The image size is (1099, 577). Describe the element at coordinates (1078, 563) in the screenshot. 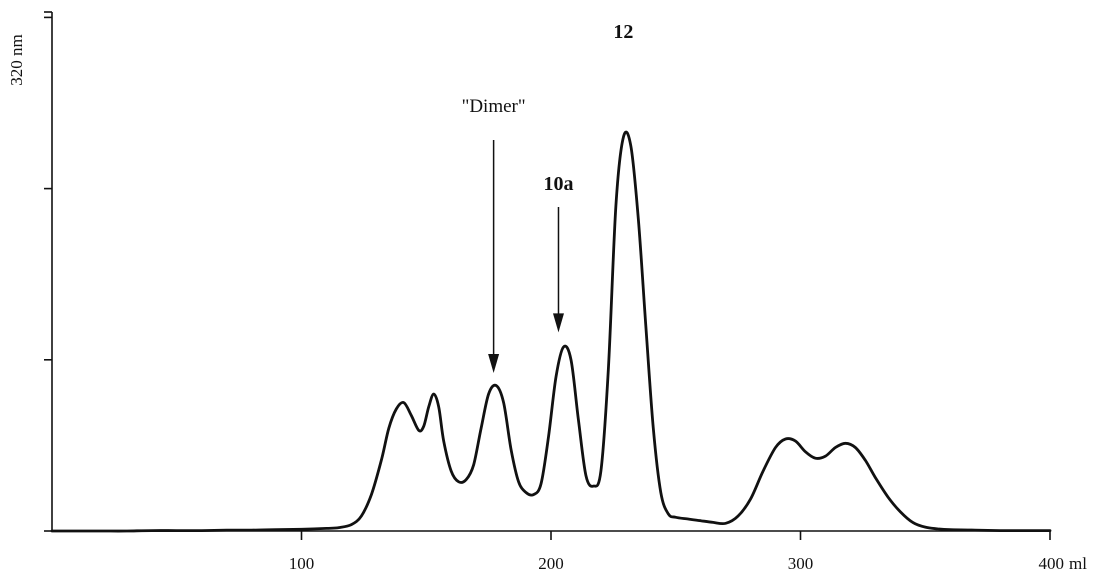

I see `x-axis-label: ml` at that location.